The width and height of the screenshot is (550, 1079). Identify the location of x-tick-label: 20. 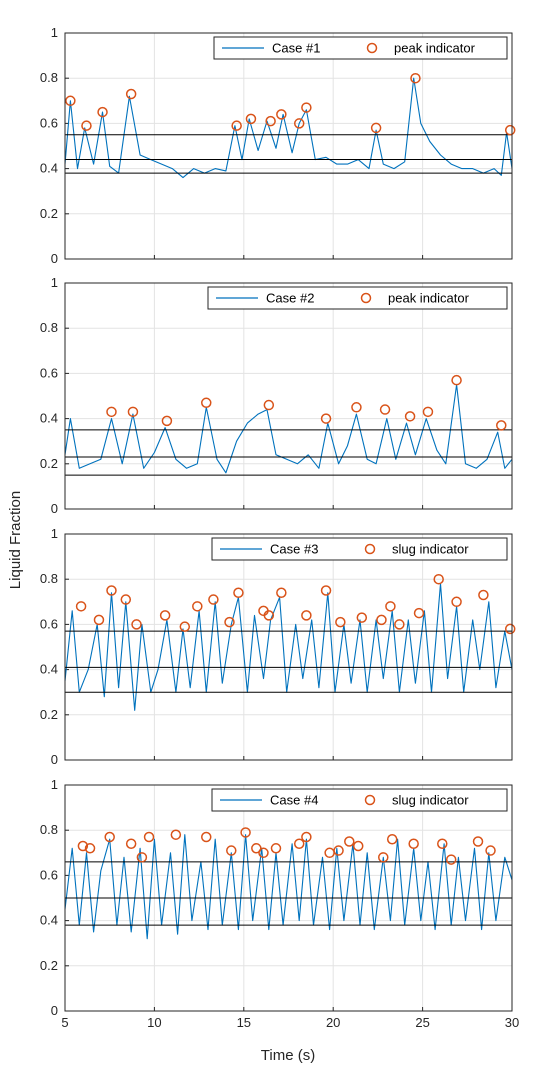
(333, 1022).